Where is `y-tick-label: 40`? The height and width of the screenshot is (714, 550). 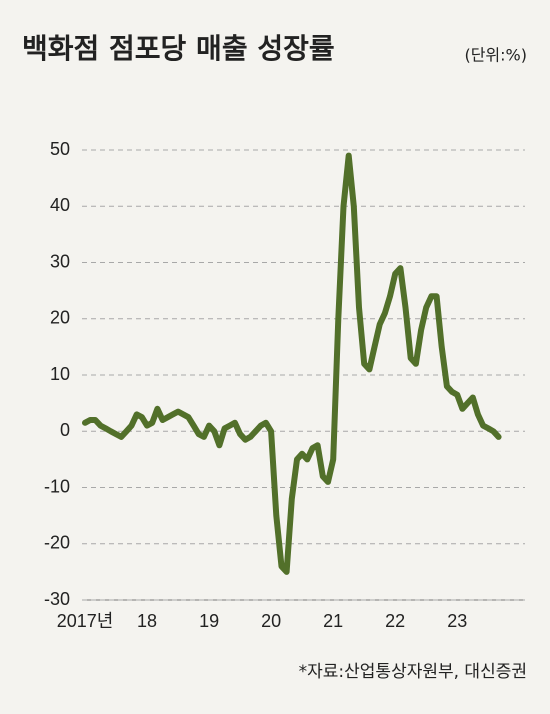 y-tick-label: 40 is located at coordinates (60, 205).